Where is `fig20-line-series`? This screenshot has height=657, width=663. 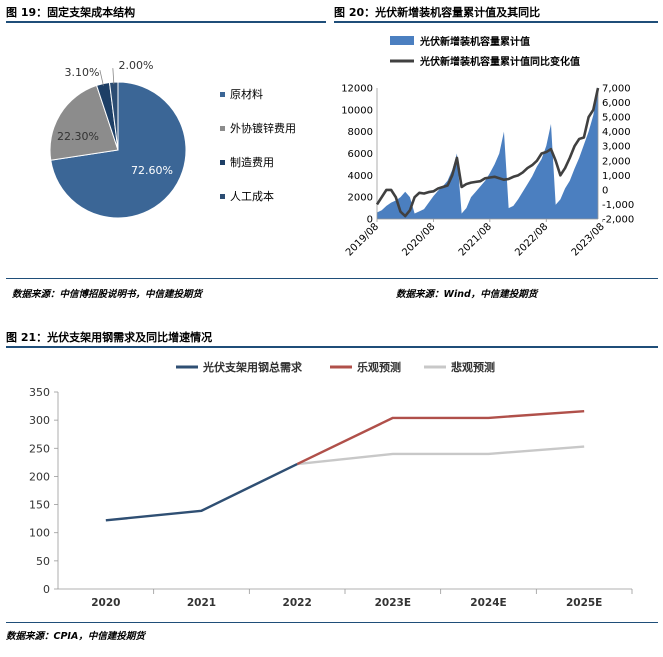
fig20-line-series is located at coordinates (487, 152).